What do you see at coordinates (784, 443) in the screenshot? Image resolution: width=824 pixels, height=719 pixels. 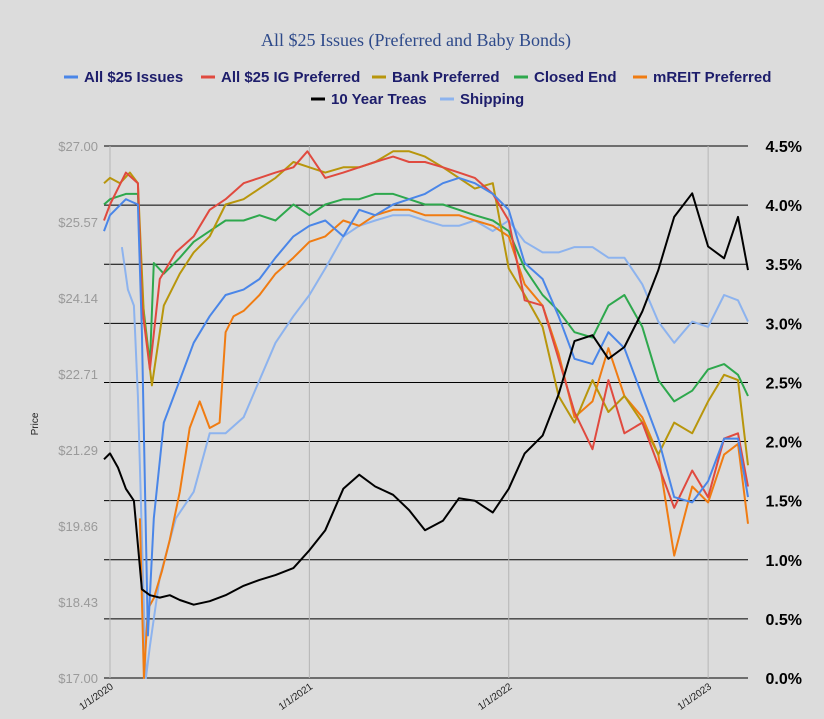 I see `right-axis-tick-label: 2.0%` at bounding box center [784, 443].